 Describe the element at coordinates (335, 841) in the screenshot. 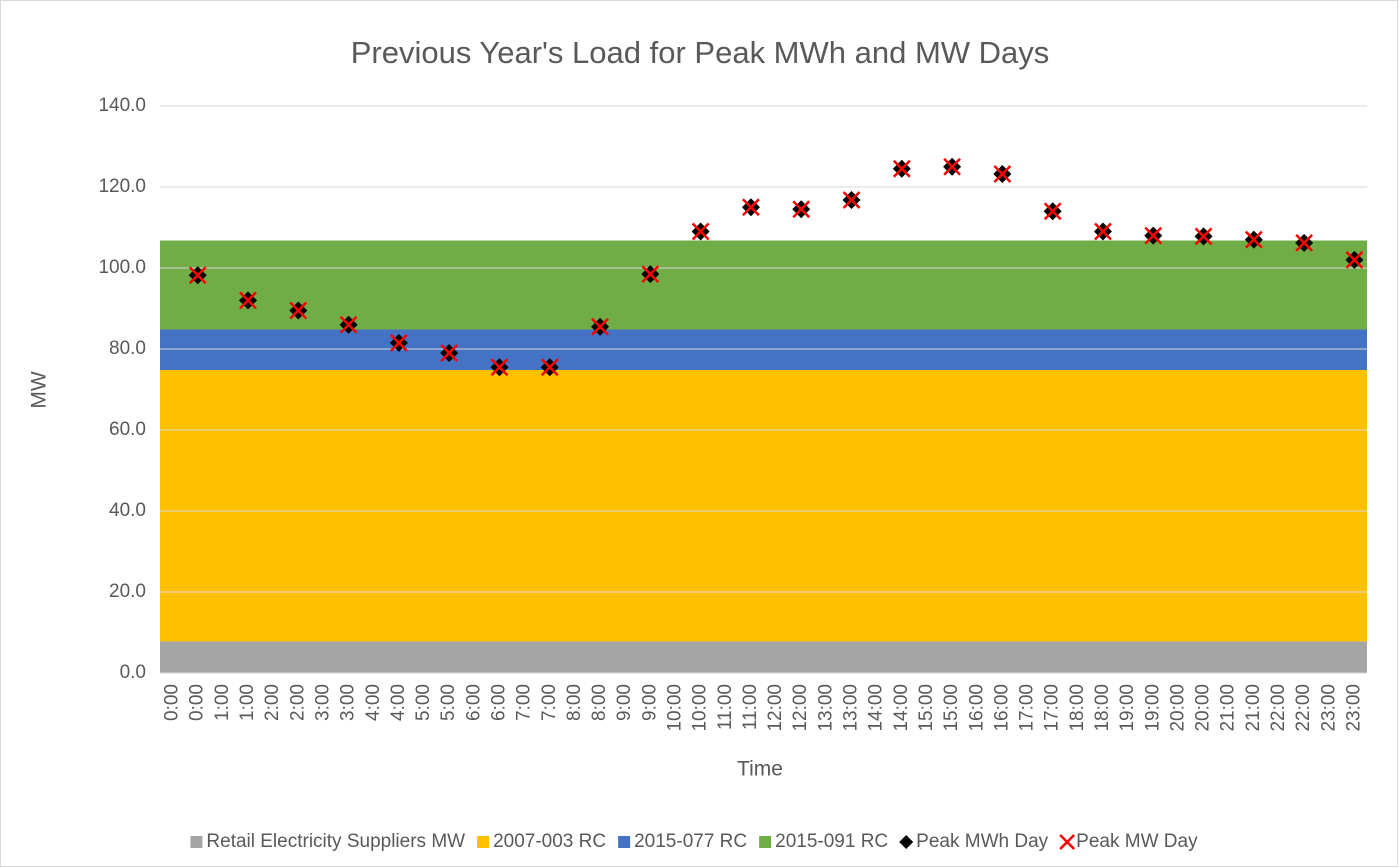

I see `legend-label: Retail Electricity Suppliers MW` at that location.